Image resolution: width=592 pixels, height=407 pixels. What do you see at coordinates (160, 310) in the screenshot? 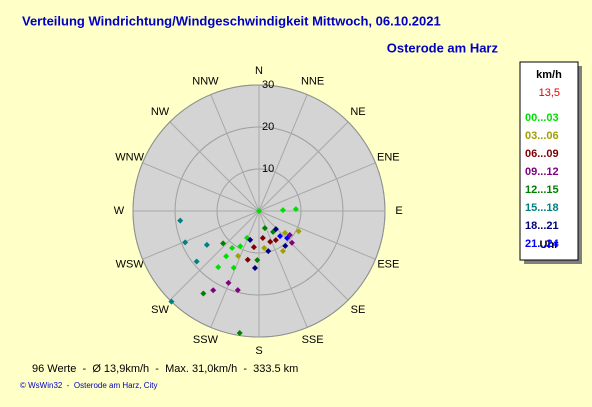
I see `direction-label: SW` at bounding box center [160, 310].